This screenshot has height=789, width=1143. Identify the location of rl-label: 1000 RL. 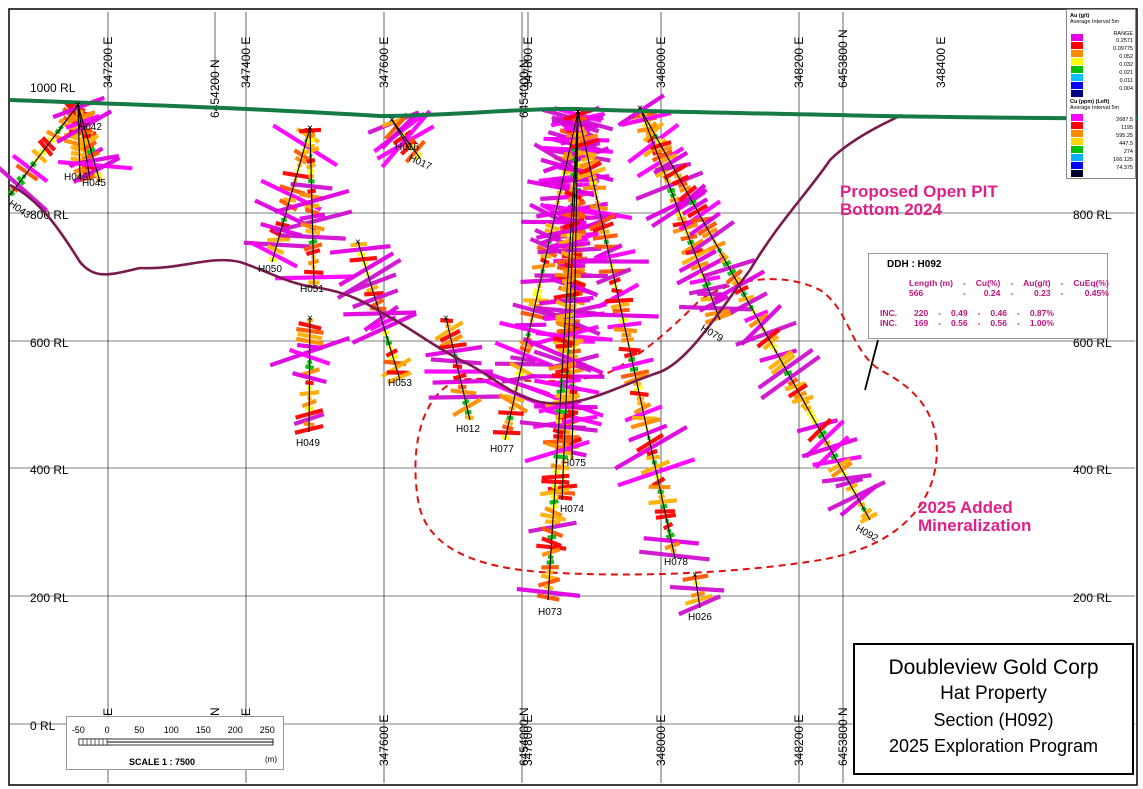
(53, 88).